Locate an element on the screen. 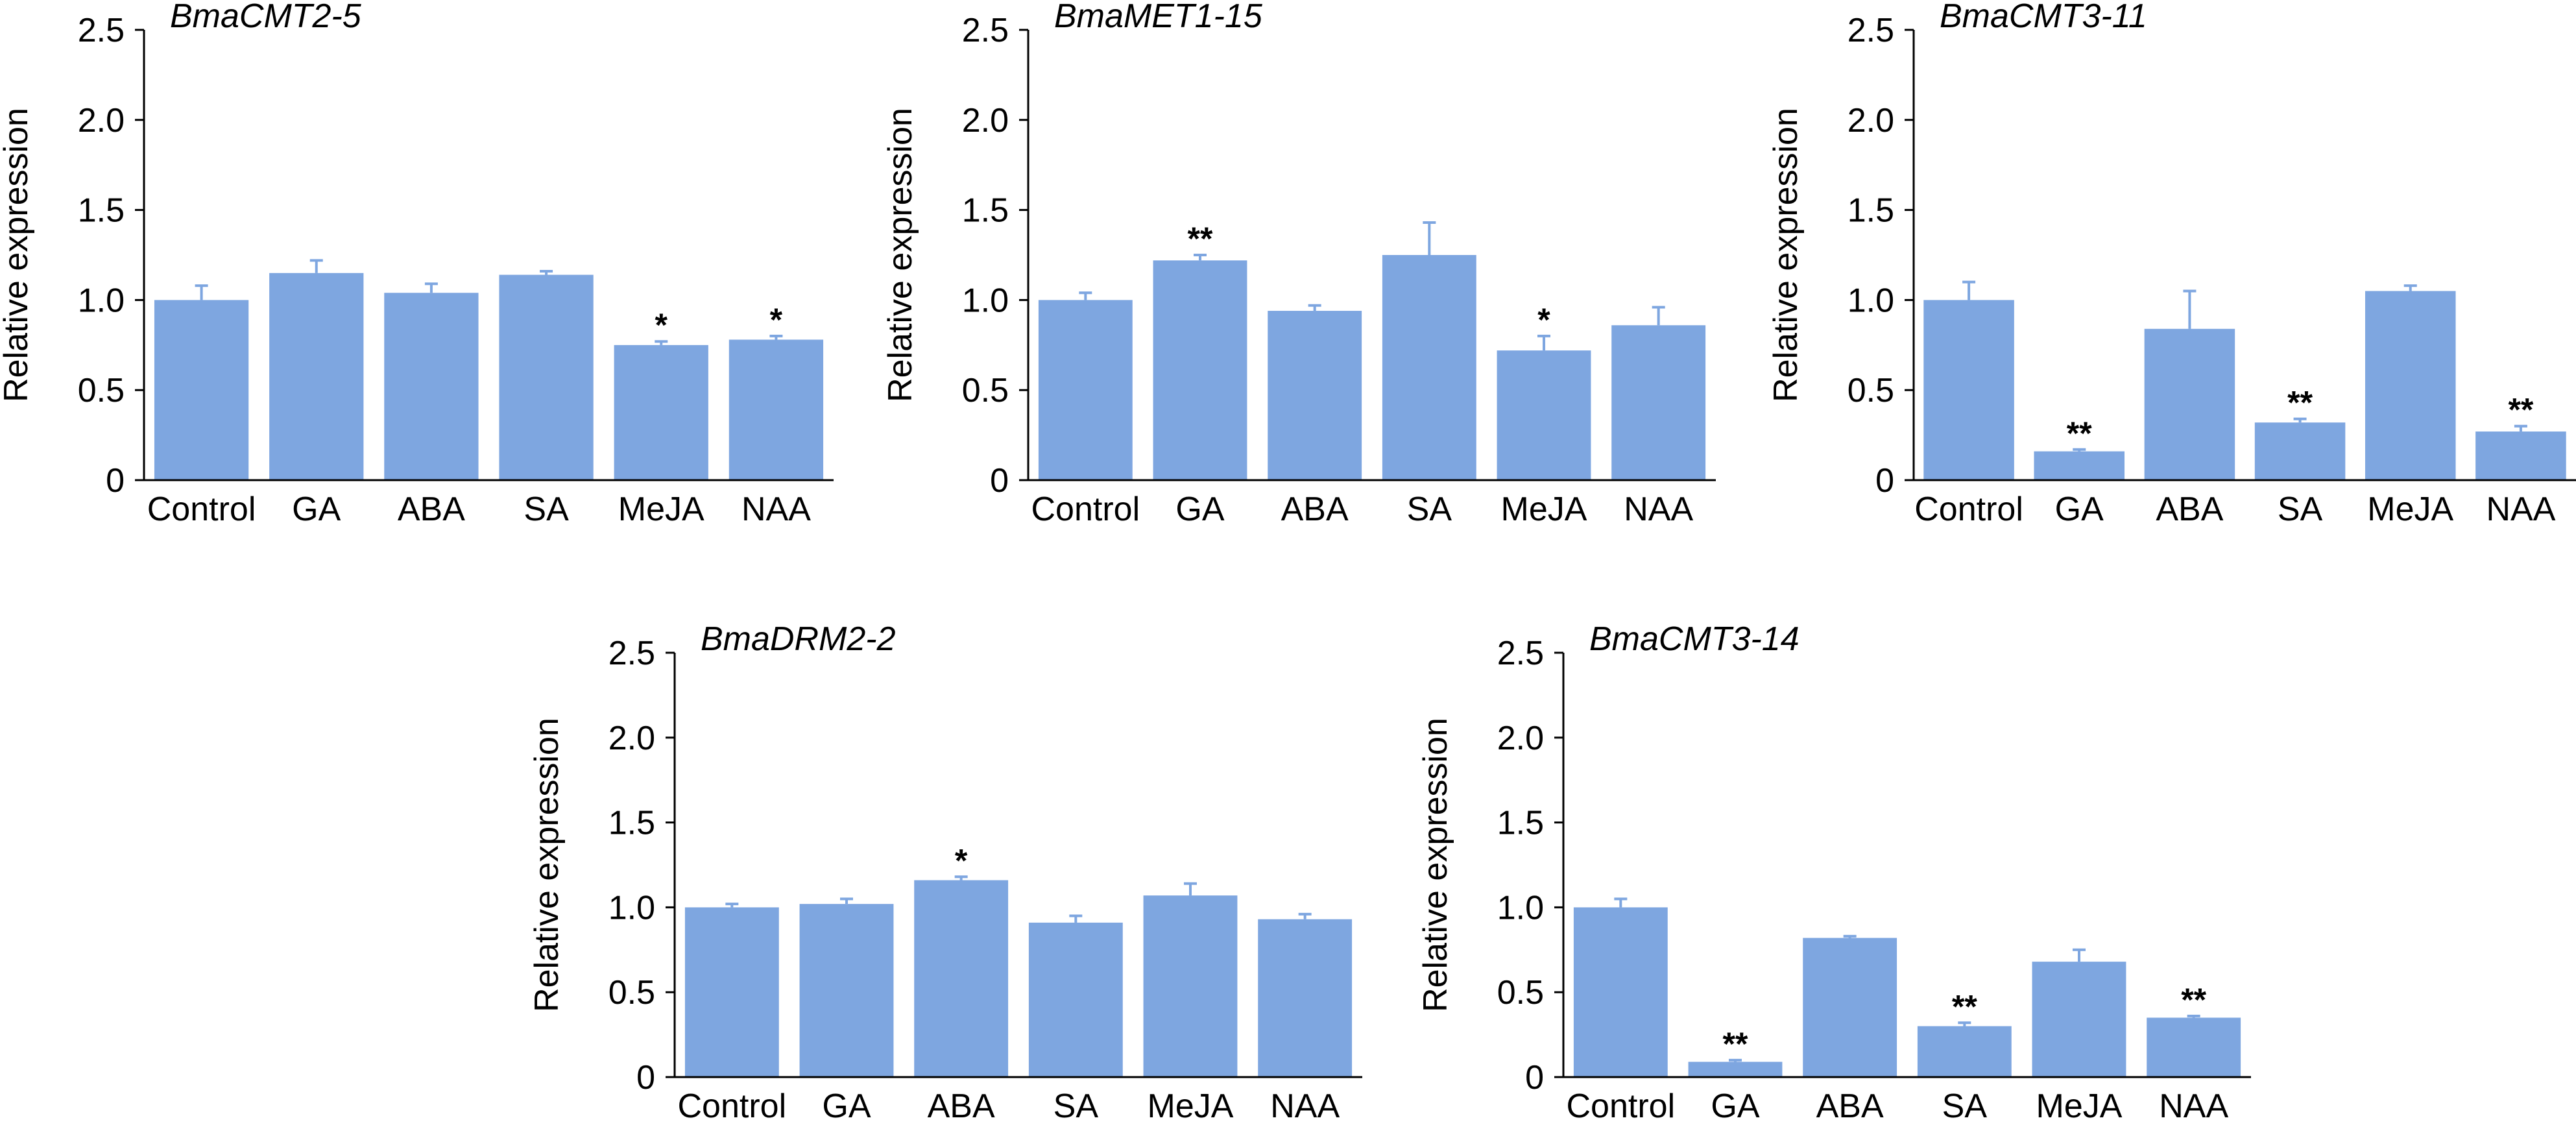  panel-title: BmaMET1-15 is located at coordinates (1158, 17).